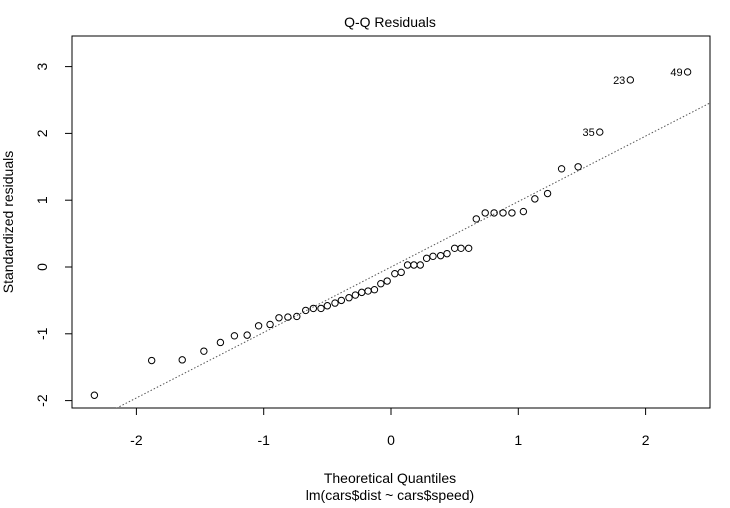 The width and height of the screenshot is (730, 508). Describe the element at coordinates (518, 440) in the screenshot. I see `x-tick-label: 1` at that location.